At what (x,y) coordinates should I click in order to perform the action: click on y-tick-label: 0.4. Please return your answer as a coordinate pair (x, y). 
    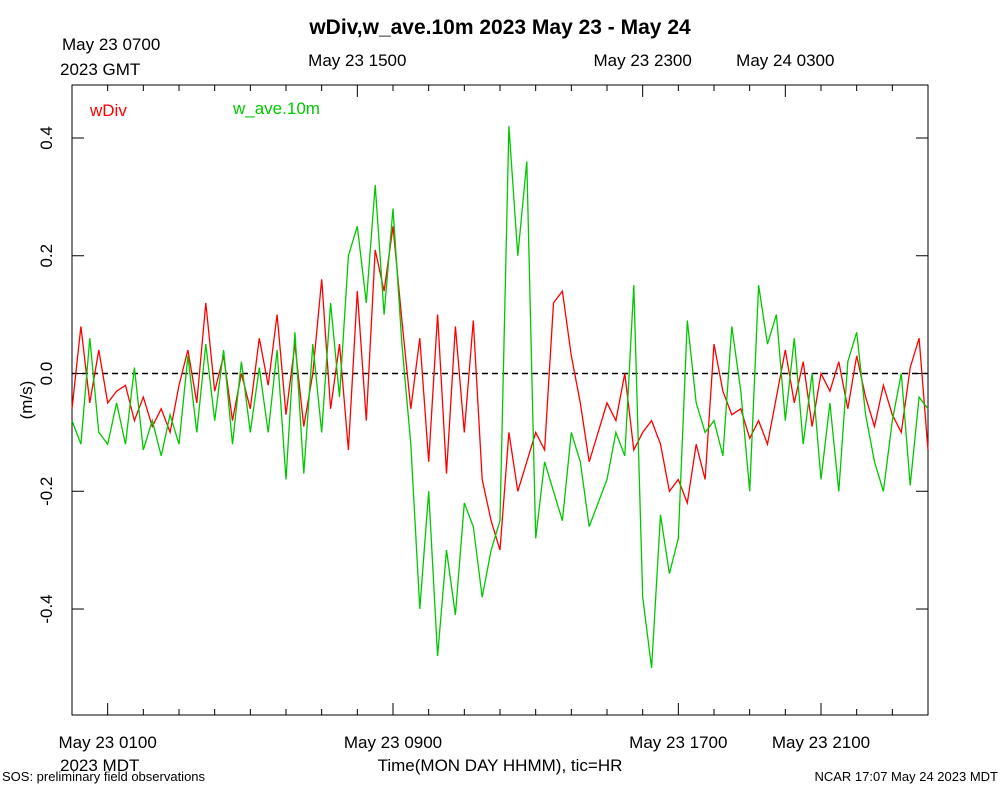
    Looking at the image, I should click on (46, 138).